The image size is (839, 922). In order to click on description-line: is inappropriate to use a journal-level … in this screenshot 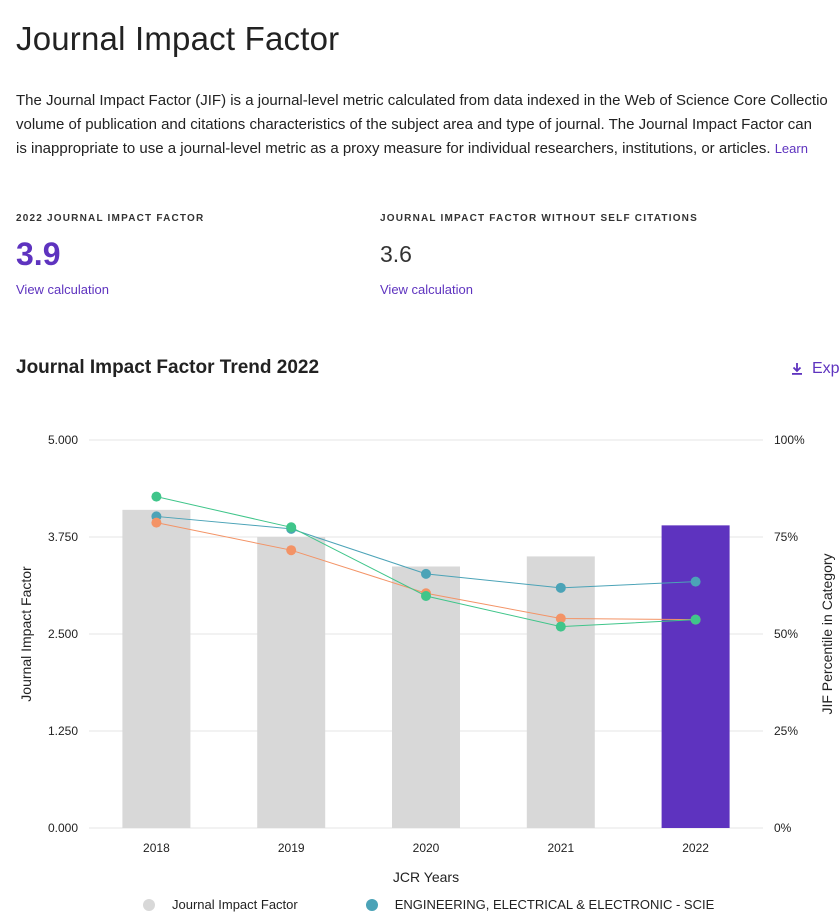, I will do `click(427, 149)`.